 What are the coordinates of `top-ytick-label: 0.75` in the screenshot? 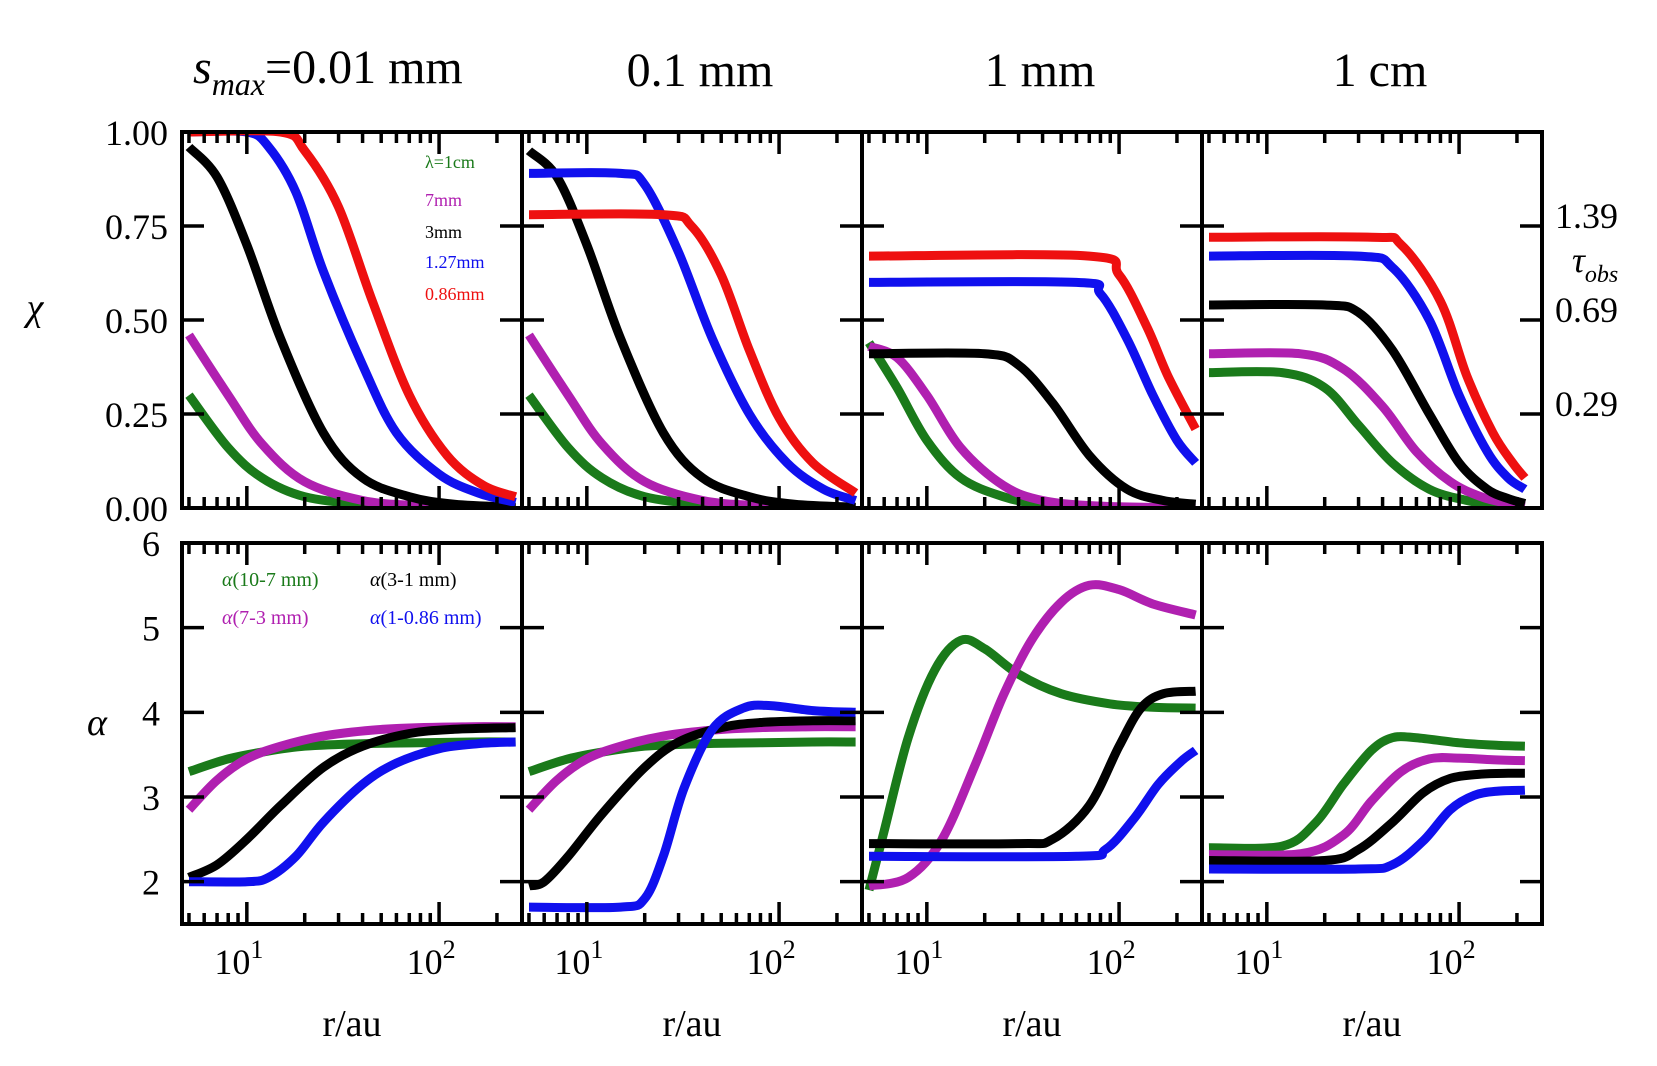 It's located at (136, 227).